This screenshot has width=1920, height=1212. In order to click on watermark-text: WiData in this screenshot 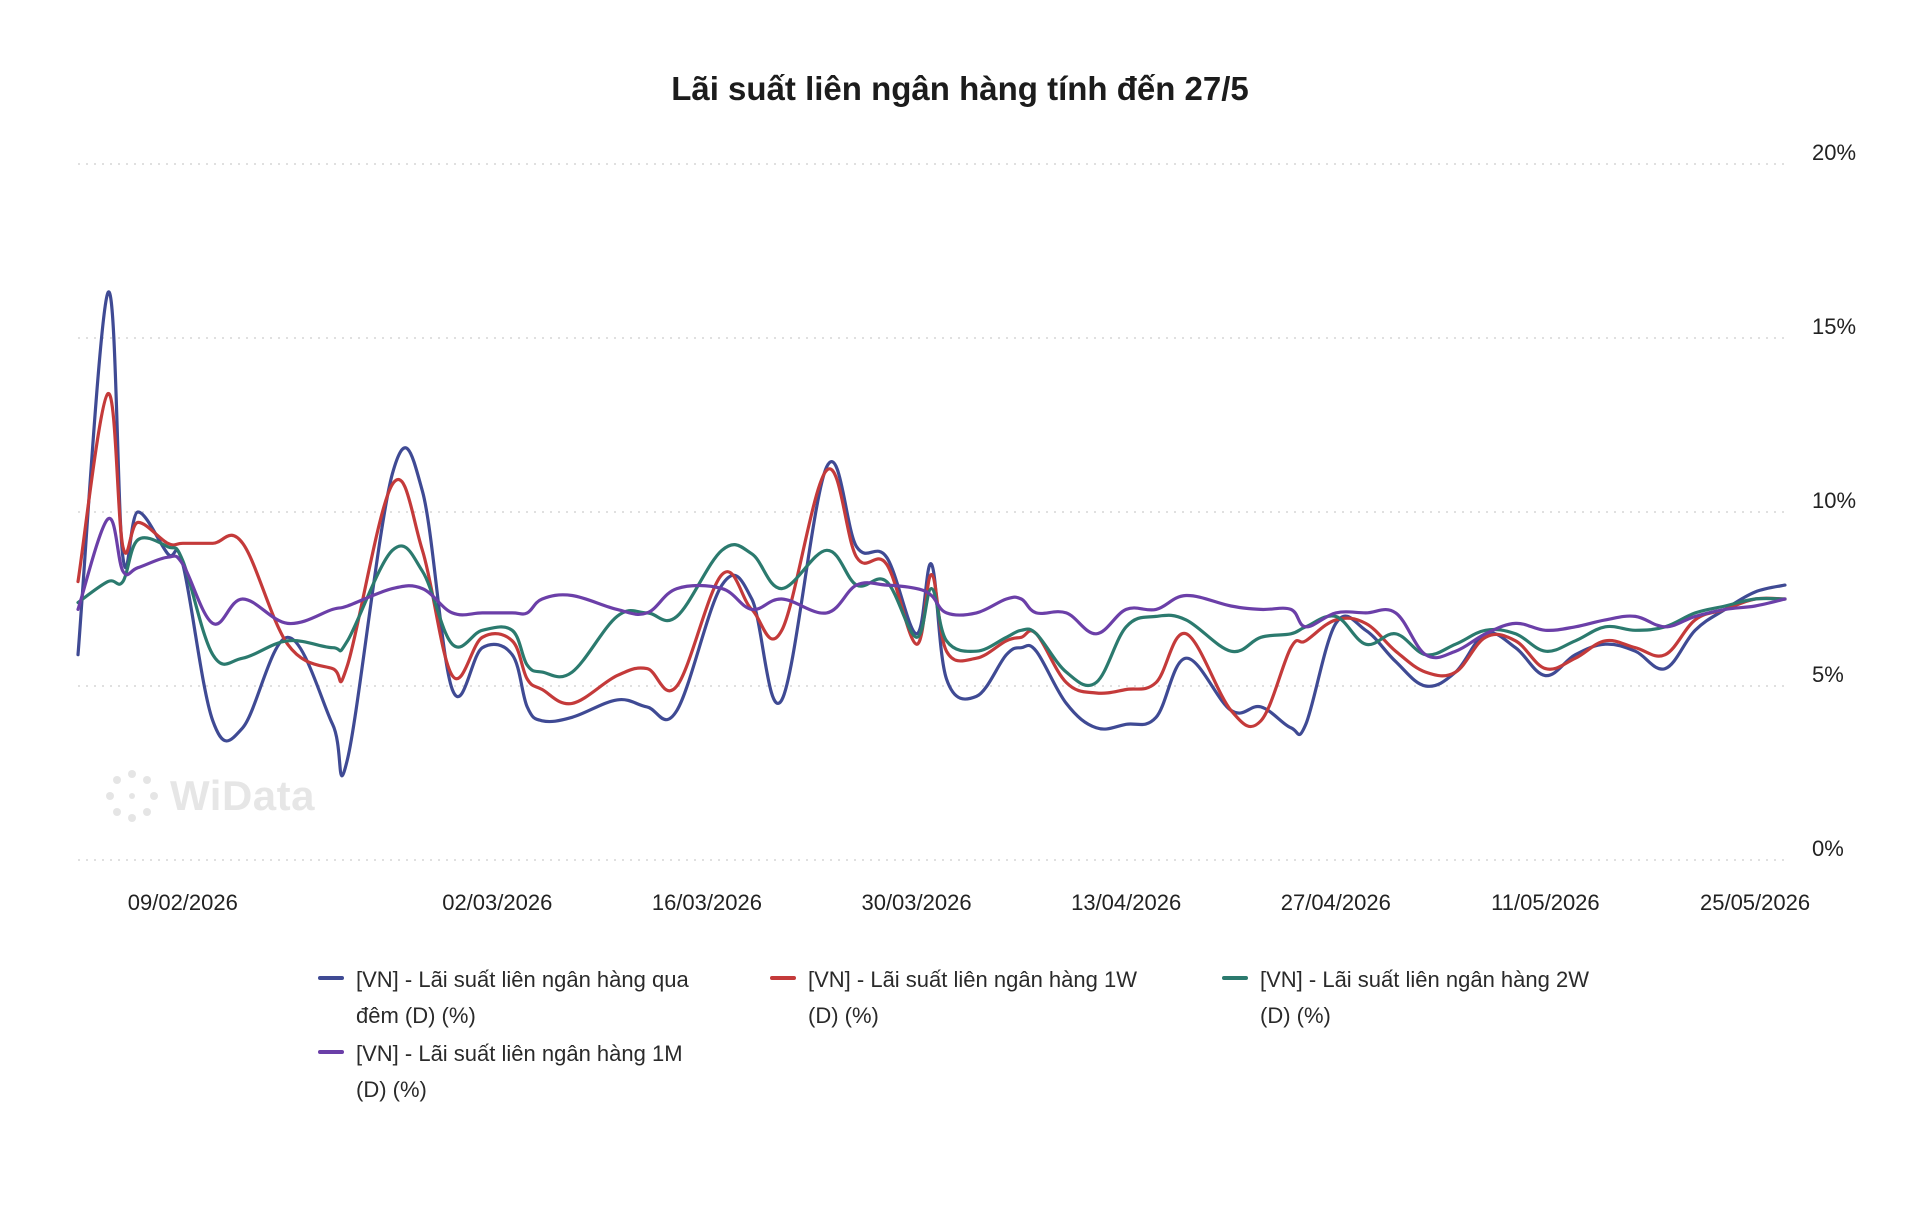, I will do `click(242, 795)`.